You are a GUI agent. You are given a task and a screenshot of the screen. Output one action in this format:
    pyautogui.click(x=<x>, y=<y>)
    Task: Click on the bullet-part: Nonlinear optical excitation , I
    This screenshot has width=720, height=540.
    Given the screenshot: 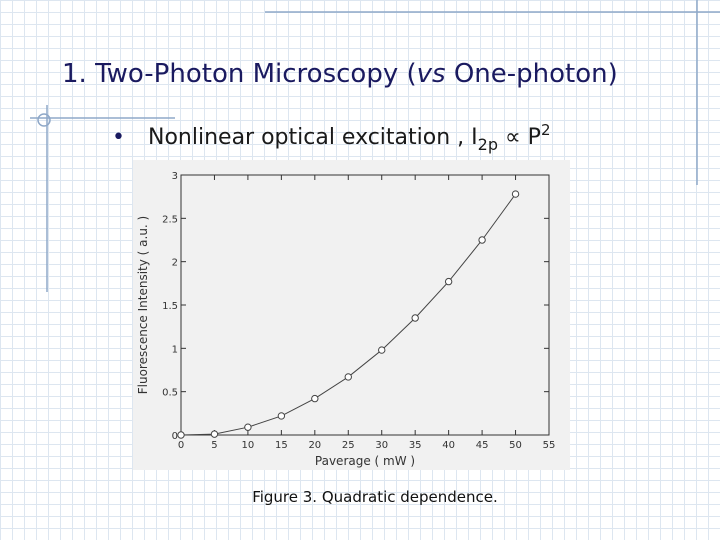 What is the action you would take?
    pyautogui.click(x=313, y=137)
    